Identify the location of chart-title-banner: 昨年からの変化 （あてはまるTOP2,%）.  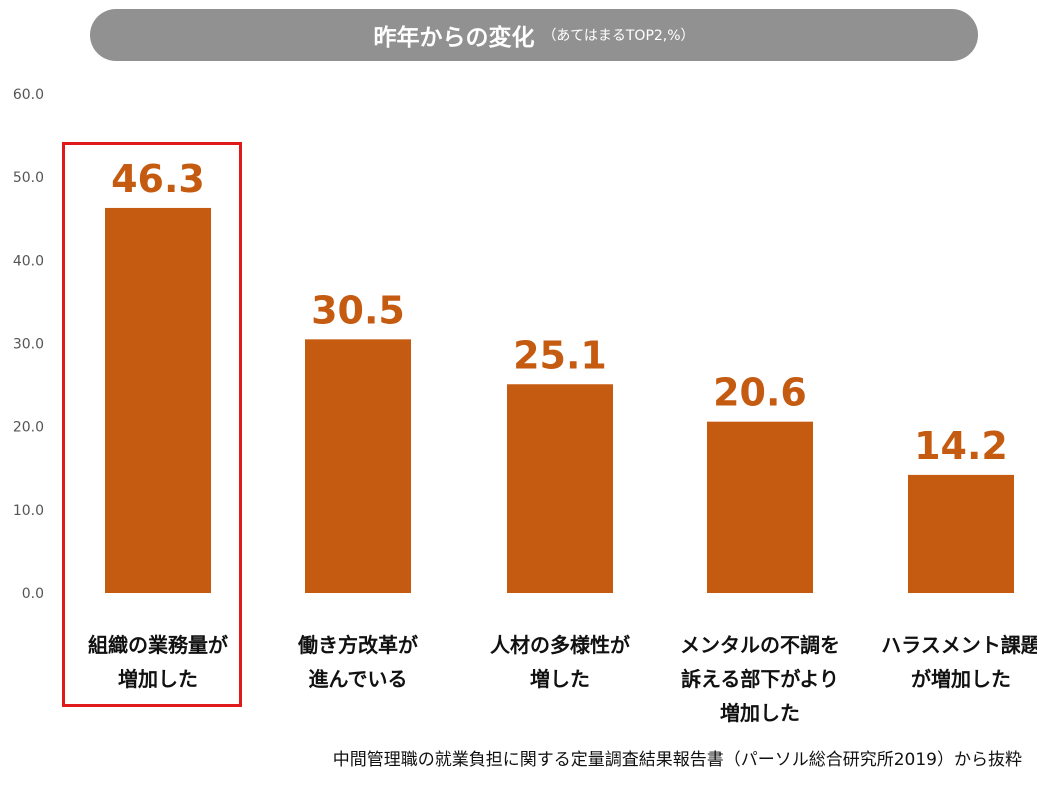
(534, 35).